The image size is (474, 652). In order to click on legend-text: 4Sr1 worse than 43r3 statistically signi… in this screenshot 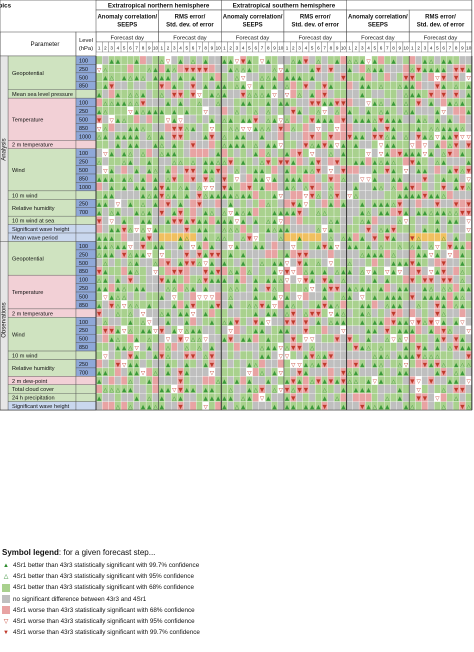, I will do `click(106, 633)`.